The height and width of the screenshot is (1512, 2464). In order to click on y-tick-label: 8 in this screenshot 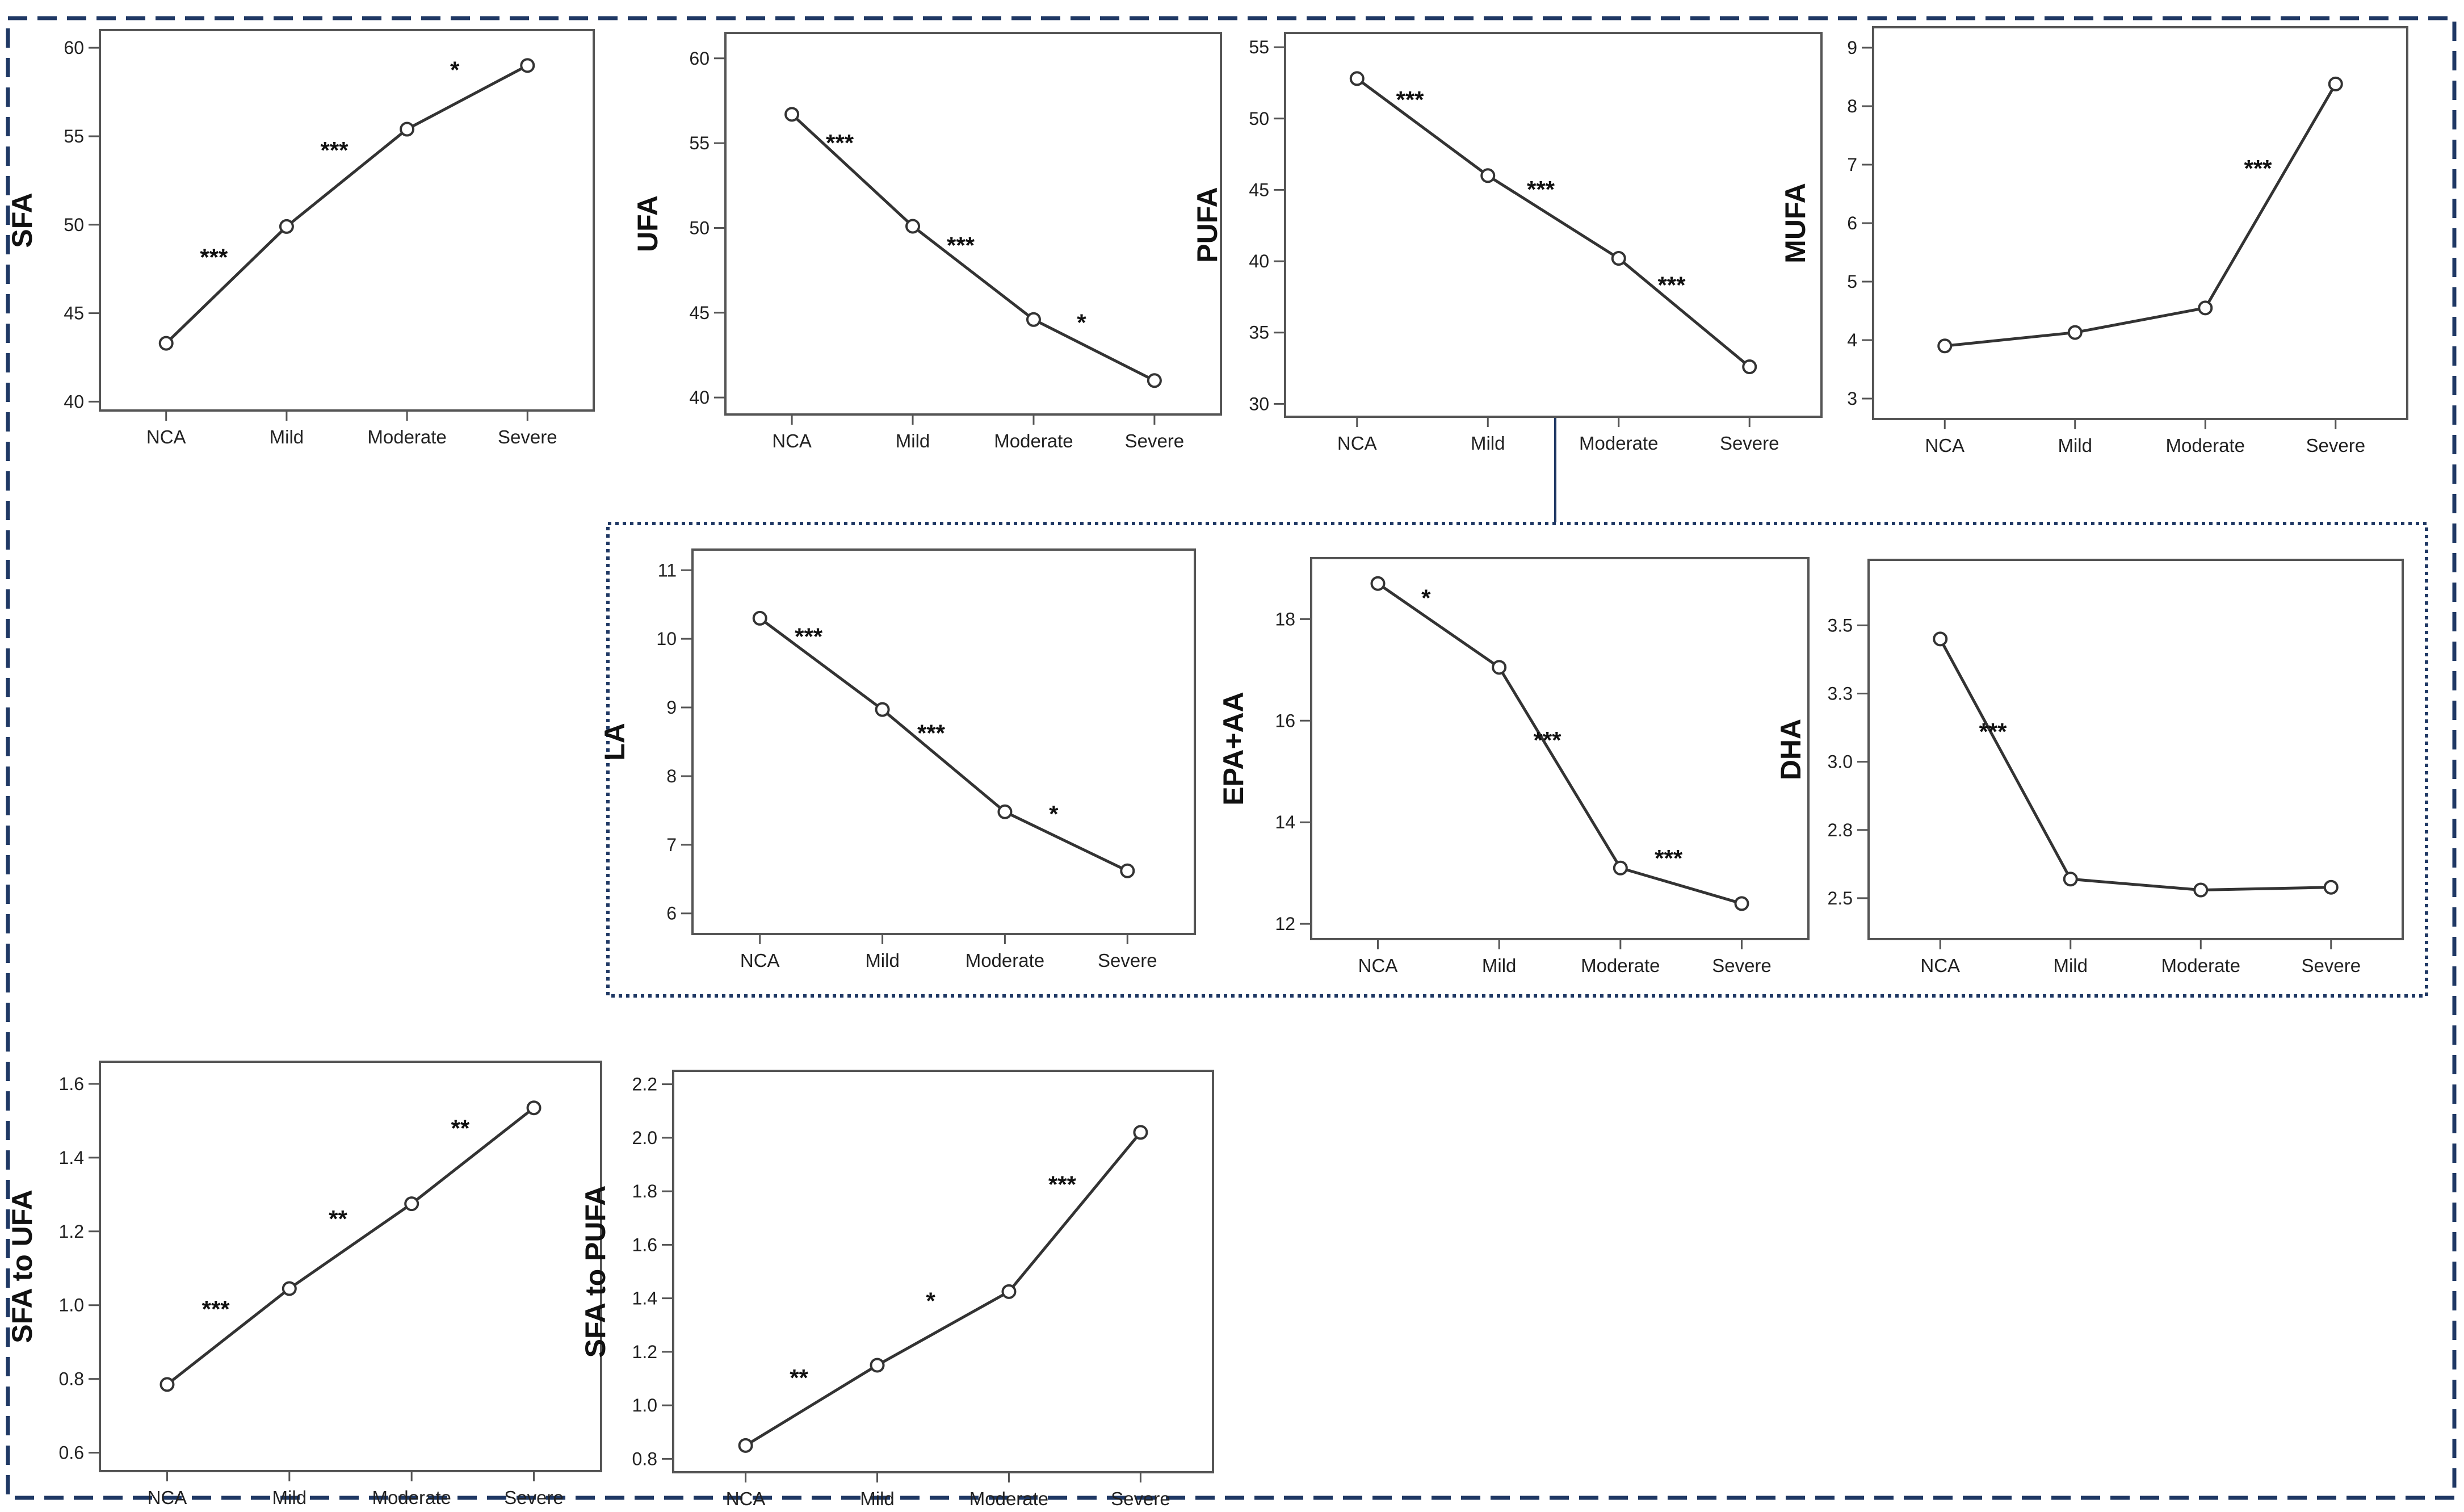, I will do `click(672, 776)`.